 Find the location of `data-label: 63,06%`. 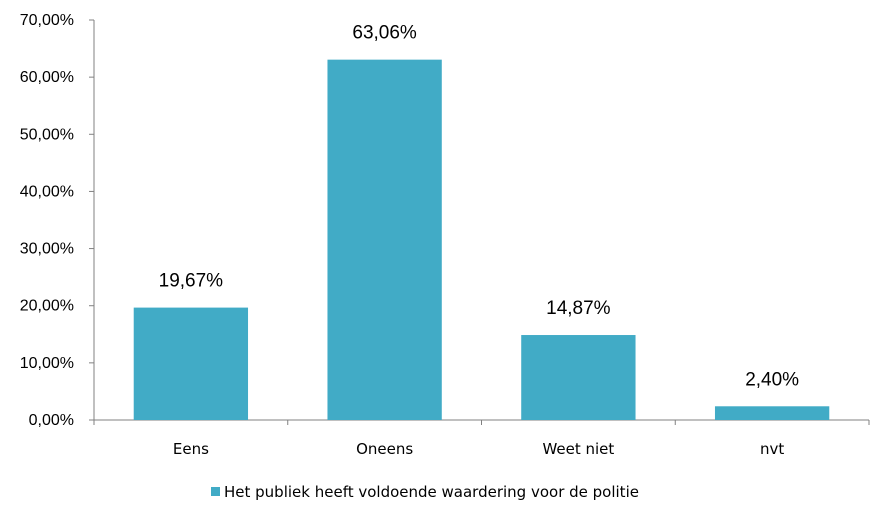

data-label: 63,06% is located at coordinates (384, 33).